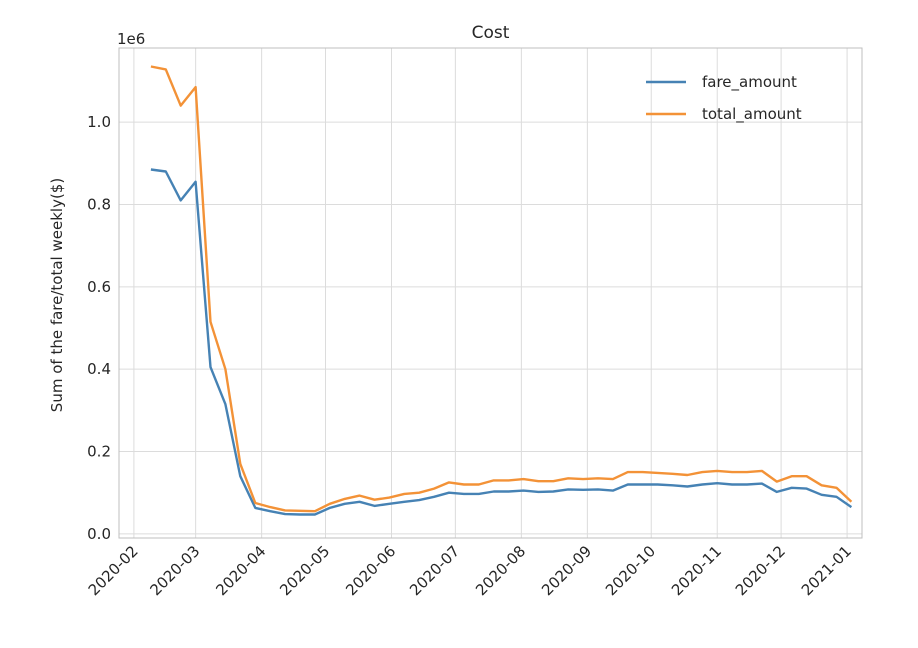  Describe the element at coordinates (57, 295) in the screenshot. I see `y-axis-label: Sum of the fare/total weekly($)` at that location.